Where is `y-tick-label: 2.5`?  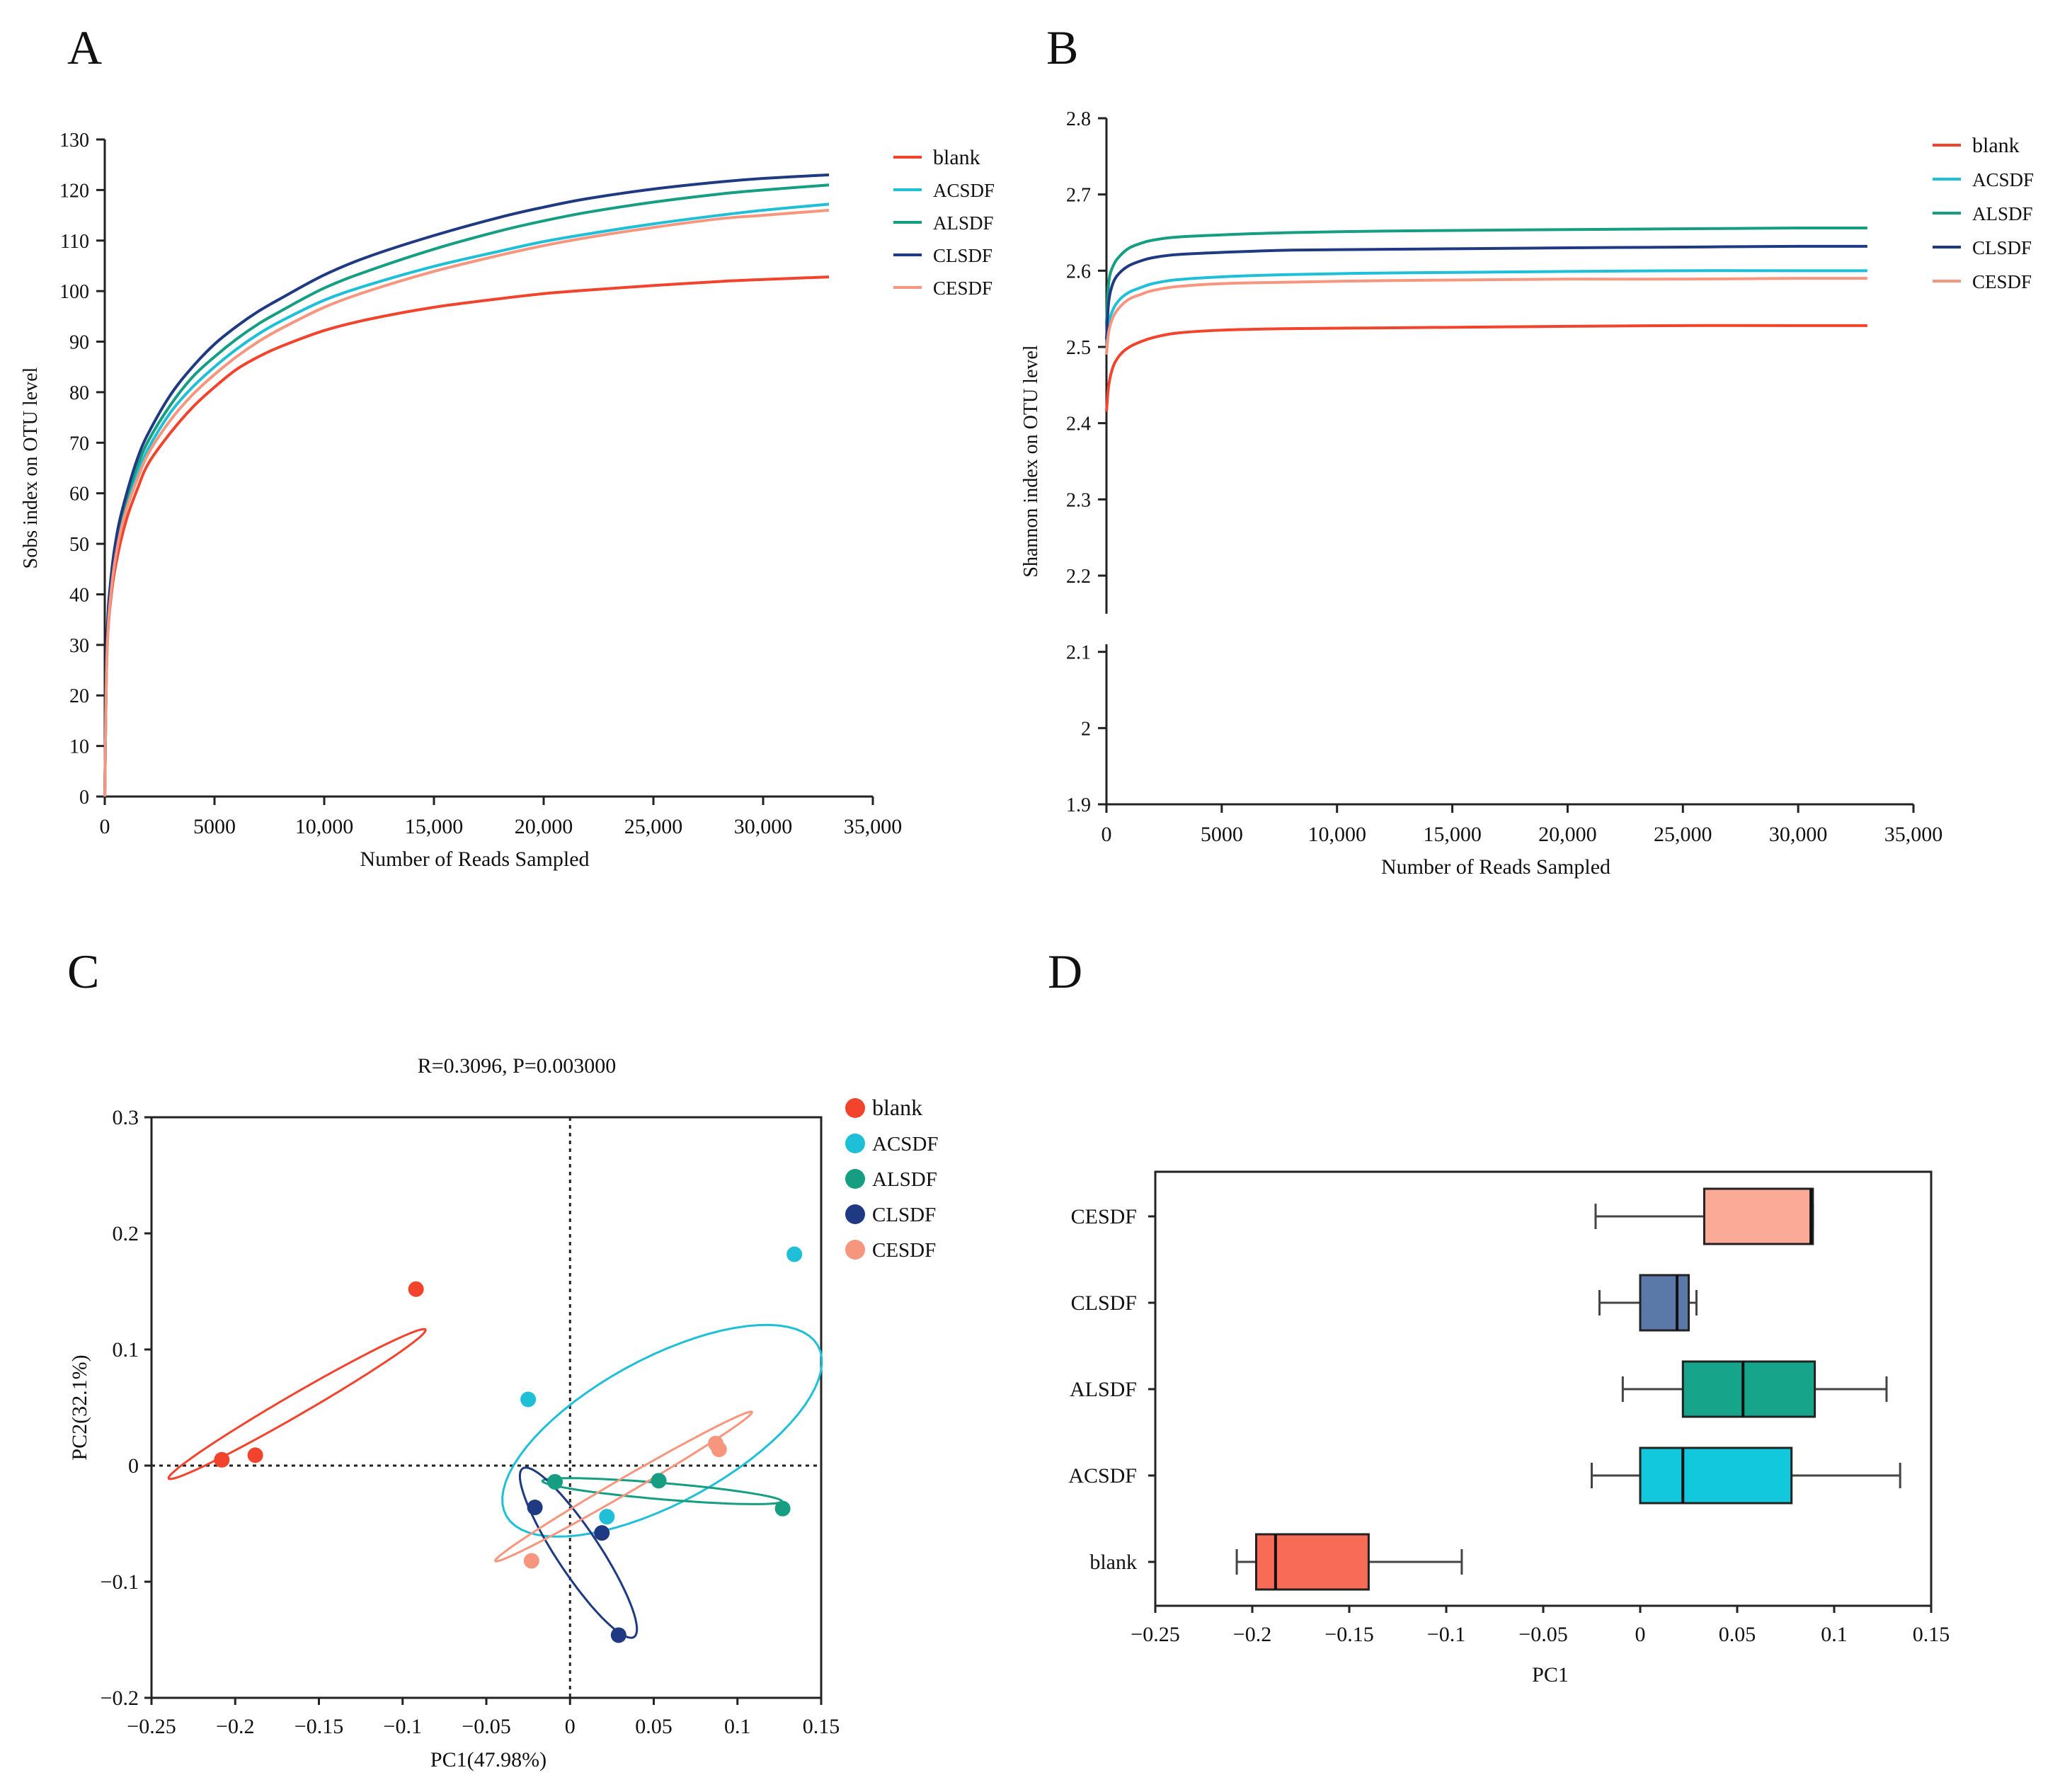 y-tick-label: 2.5 is located at coordinates (1078, 348).